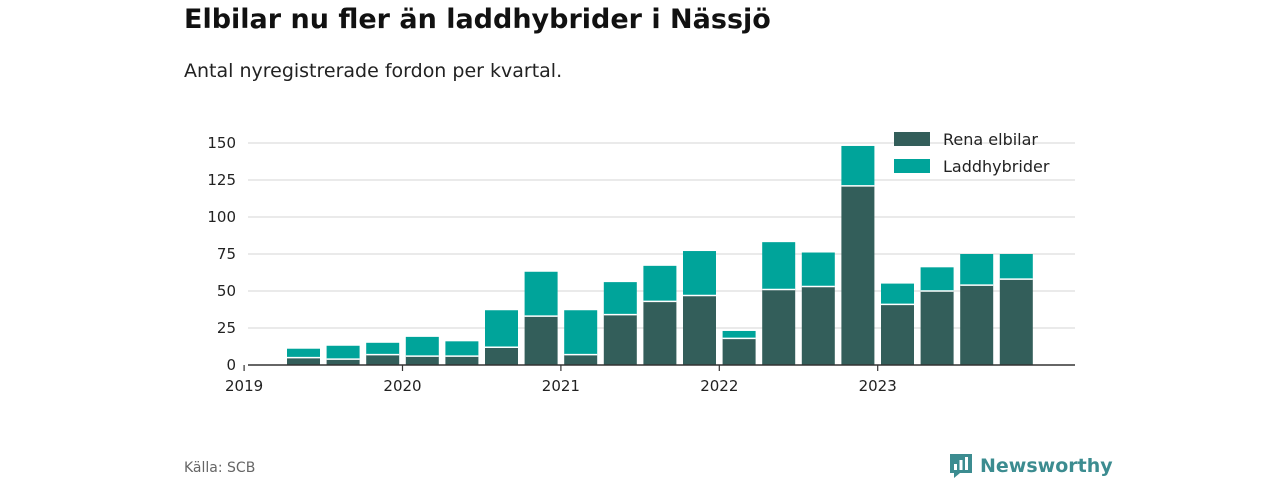 This screenshot has height=480, width=1280. What do you see at coordinates (231, 365) in the screenshot?
I see `y-tick-label: 0` at bounding box center [231, 365].